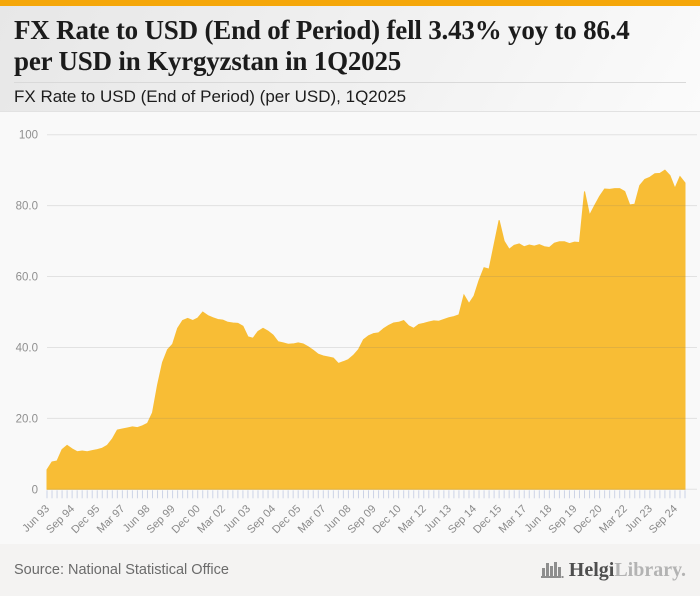  I want to click on y-tick-label: 40.0, so click(27, 348).